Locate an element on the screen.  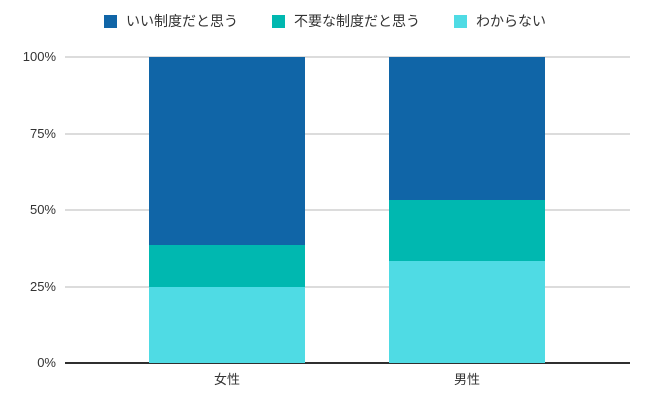
legend-item-1: 不要な制度だと思う is located at coordinates (346, 21).